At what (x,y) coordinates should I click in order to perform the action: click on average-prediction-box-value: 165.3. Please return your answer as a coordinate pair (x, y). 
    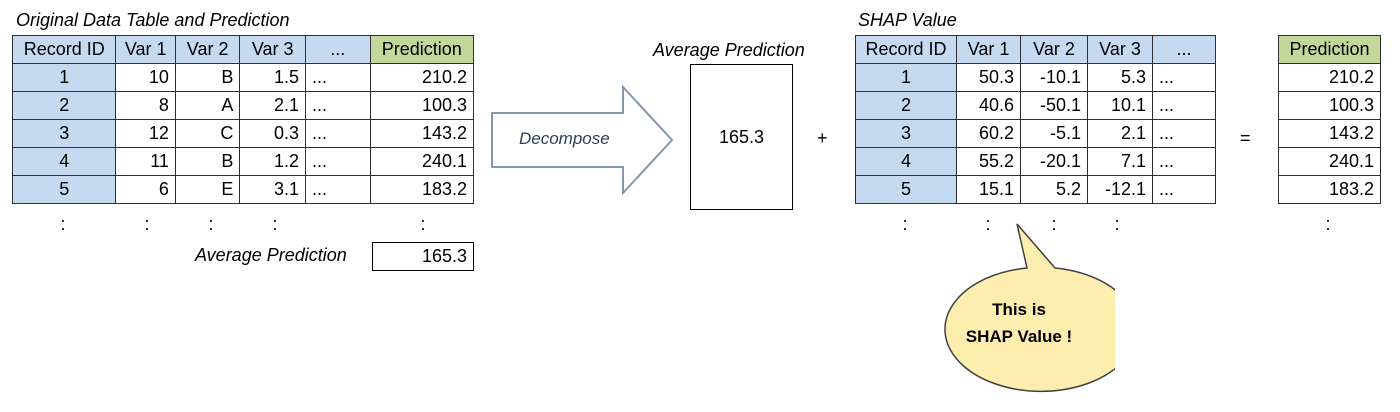
    Looking at the image, I should click on (741, 137).